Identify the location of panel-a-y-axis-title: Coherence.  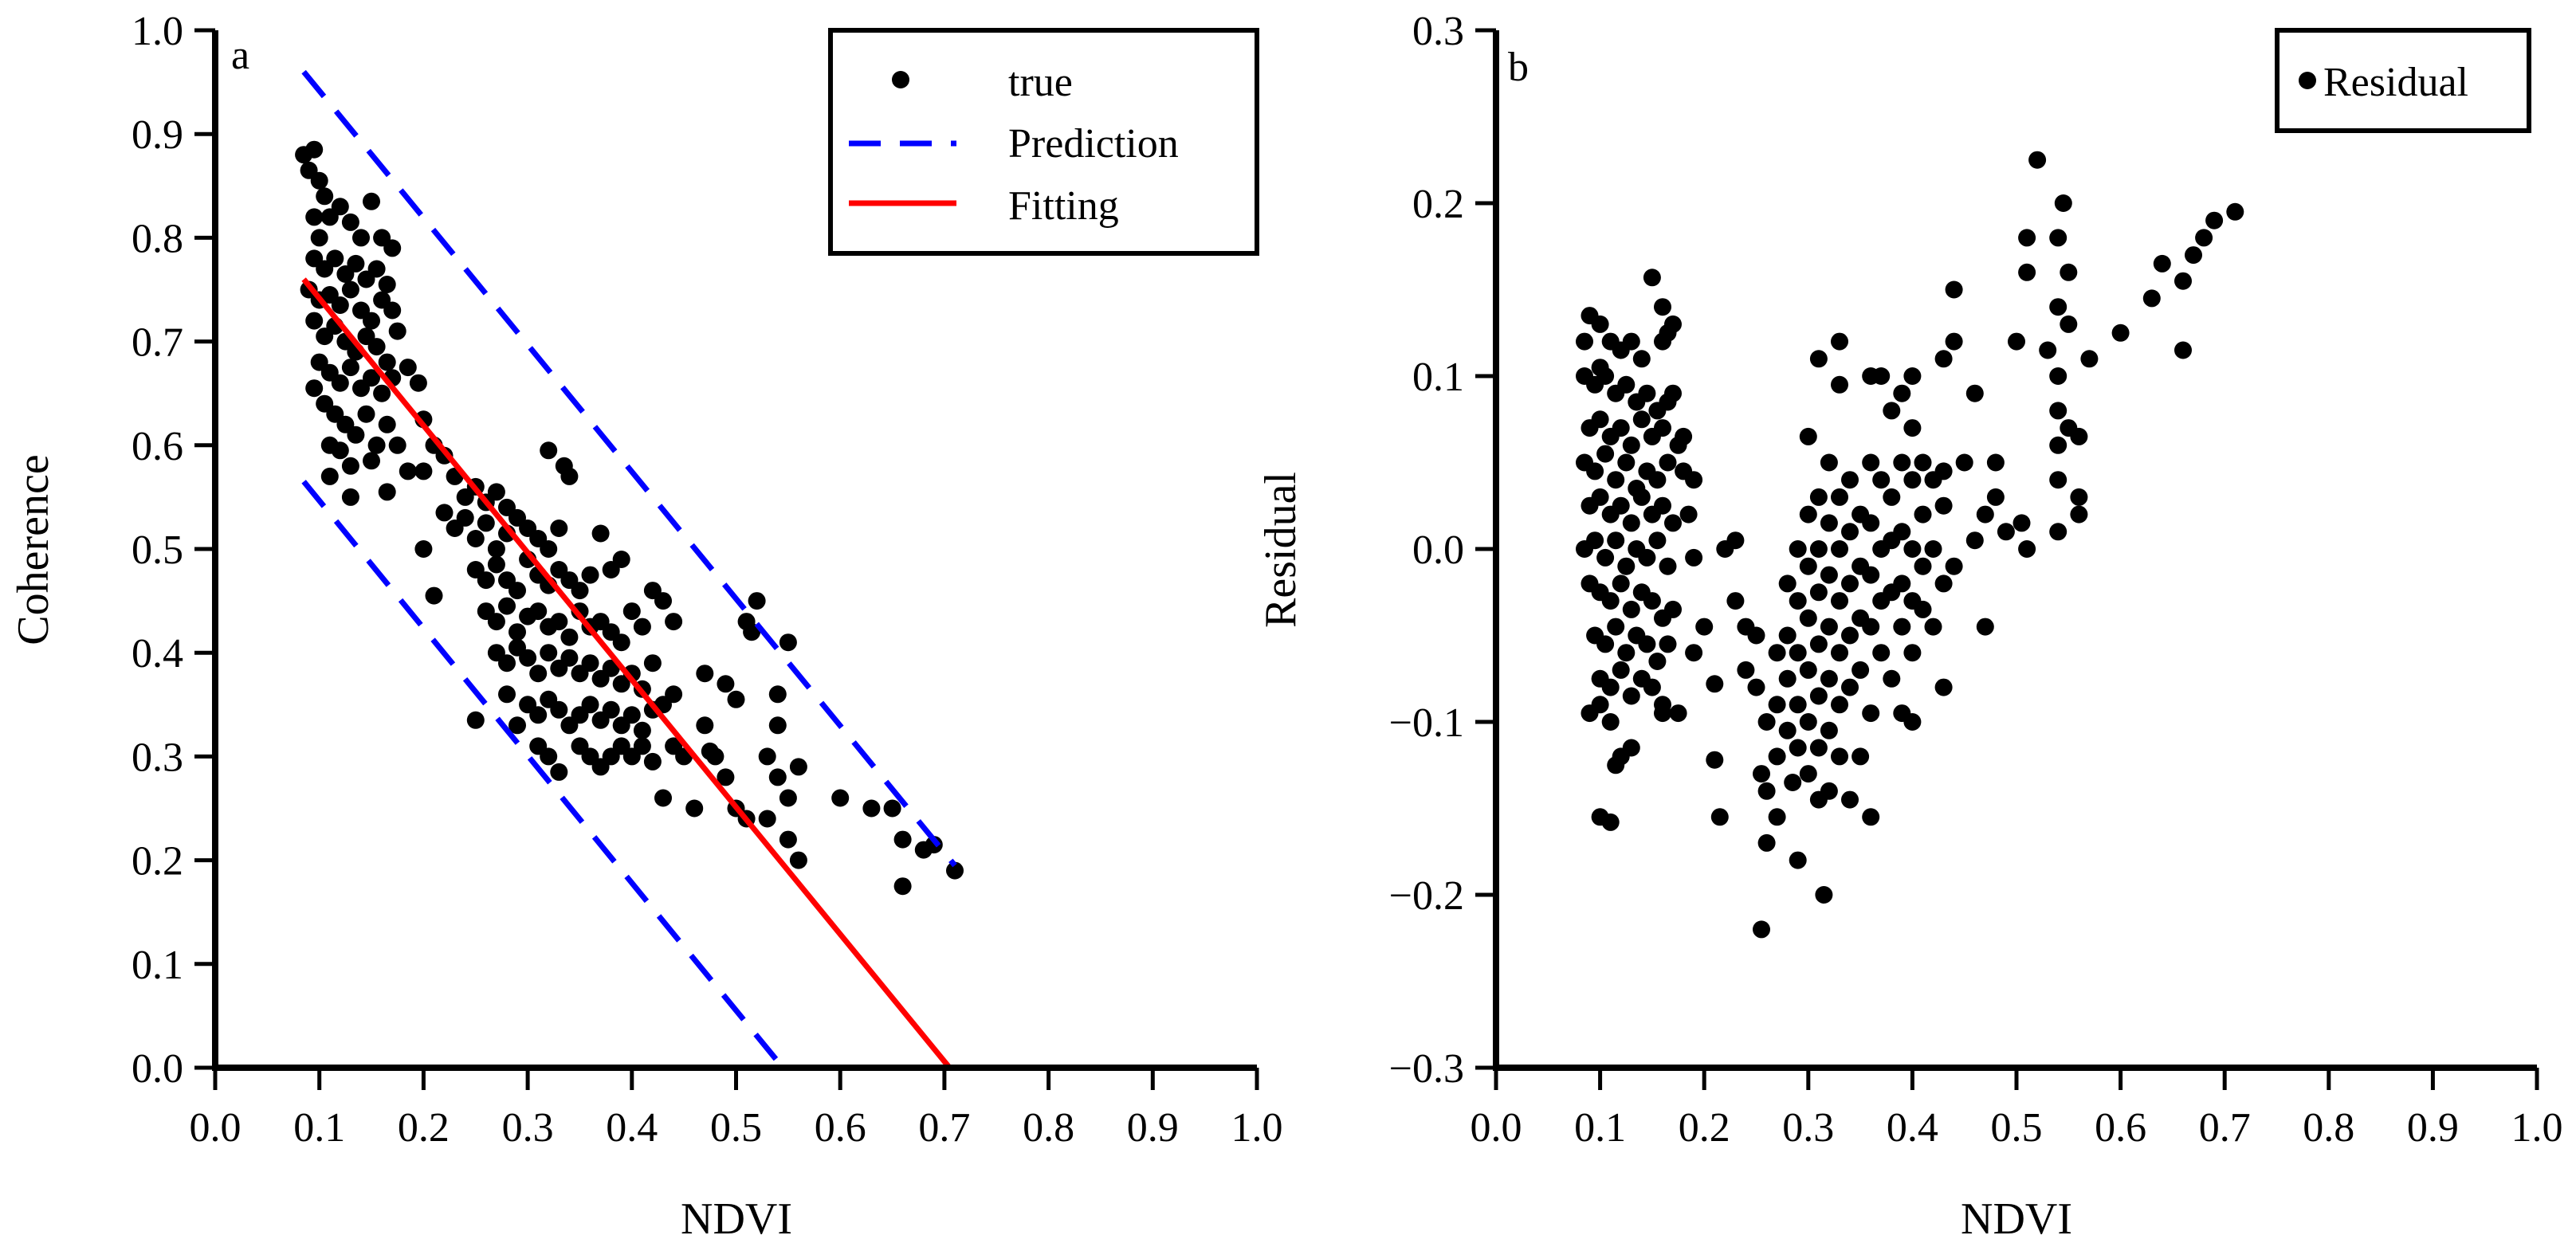
(33, 549).